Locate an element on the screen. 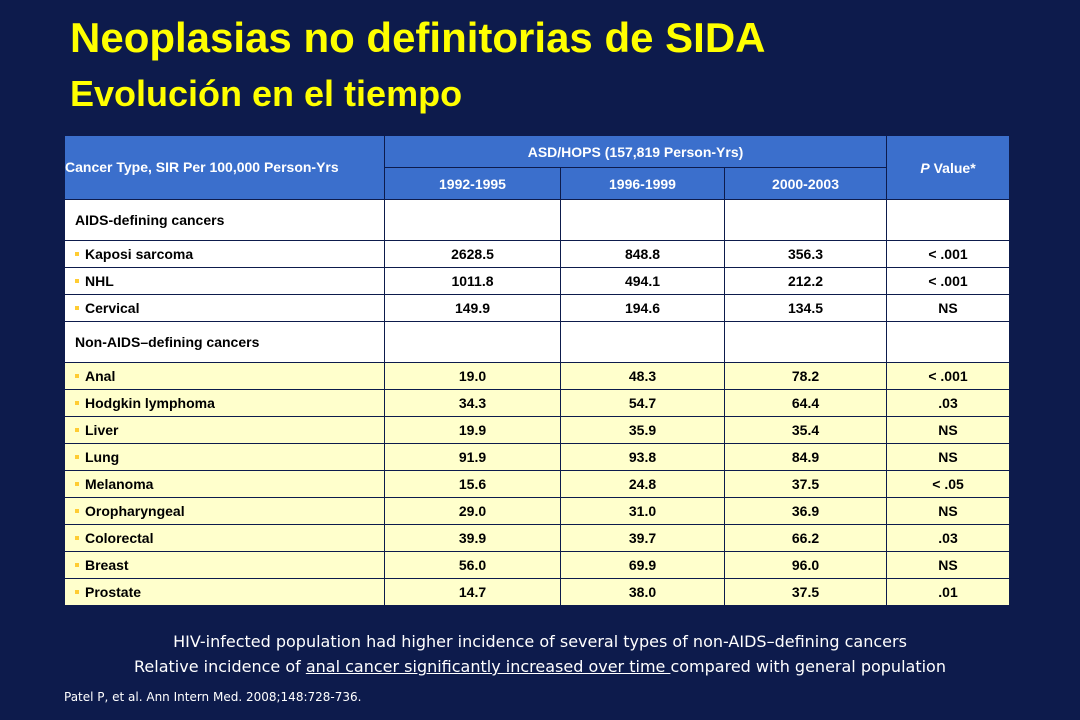 This screenshot has height=720, width=1080. table-row: Melanoma 15.6 24.8 37.5 < .05 is located at coordinates (537, 484).